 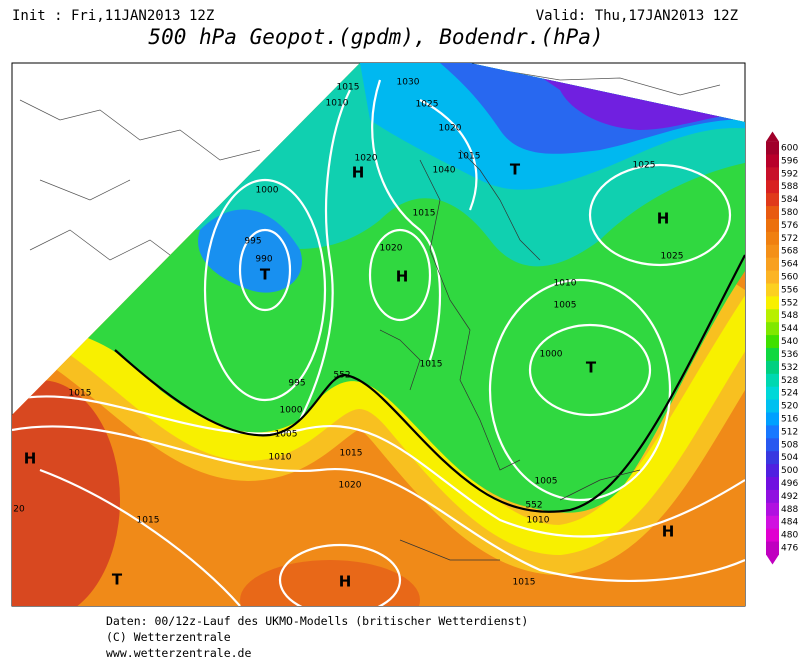 What do you see at coordinates (113, 16) in the screenshot?
I see `init-time: Init : Fri,11JAN2013 12Z` at bounding box center [113, 16].